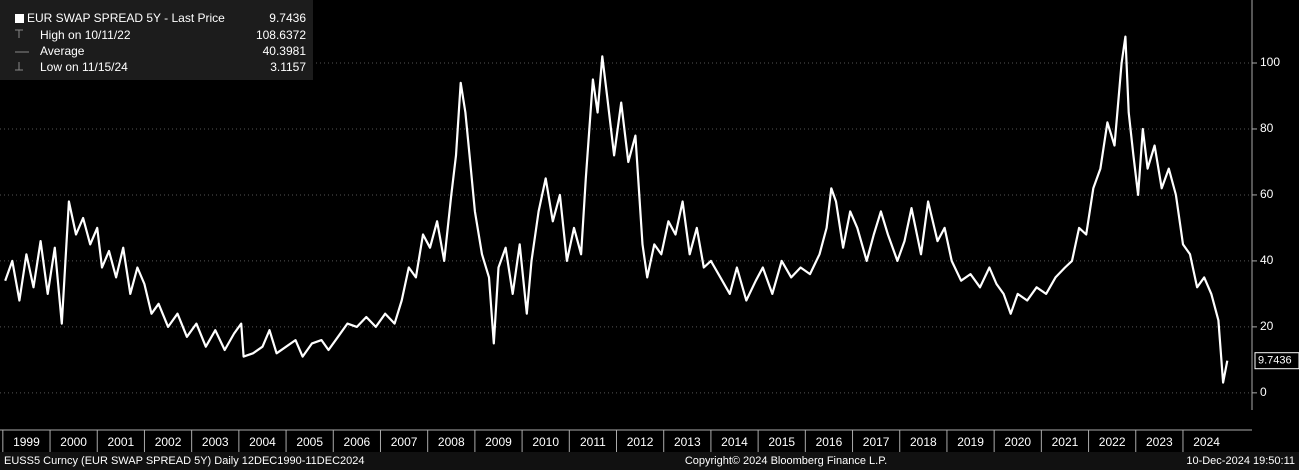 Image resolution: width=1299 pixels, height=470 pixels. Describe the element at coordinates (85, 35) in the screenshot. I see `legend-high-label: High on 10/11/22` at that location.